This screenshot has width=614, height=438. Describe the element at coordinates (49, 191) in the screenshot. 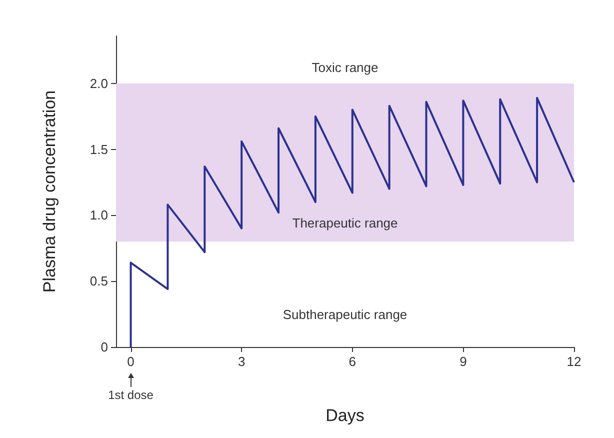

I see `y-axis-title: Plasma drug concentration` at that location.